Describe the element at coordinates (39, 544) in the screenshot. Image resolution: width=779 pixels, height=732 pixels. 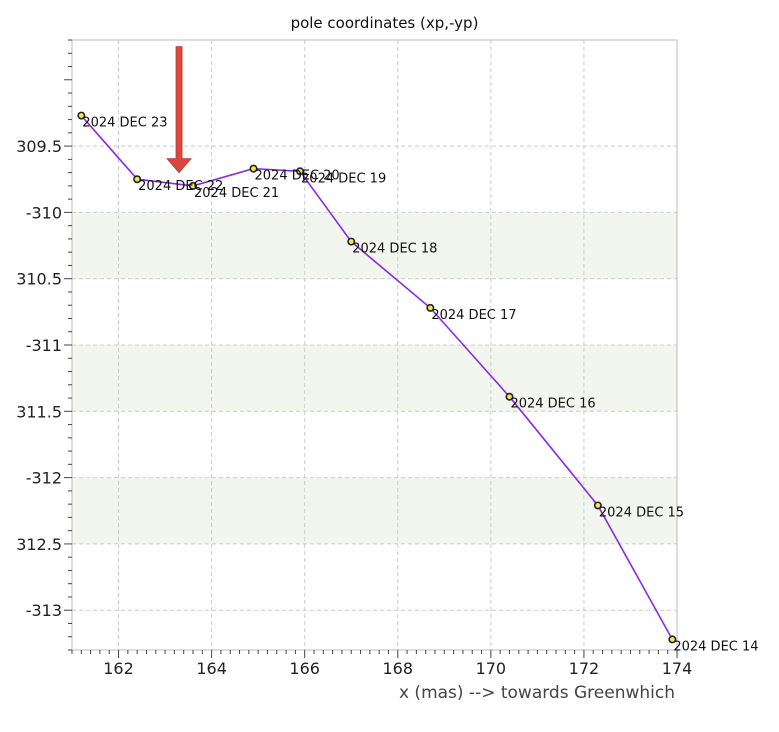
I see `y-tick-label: 312.5` at that location.